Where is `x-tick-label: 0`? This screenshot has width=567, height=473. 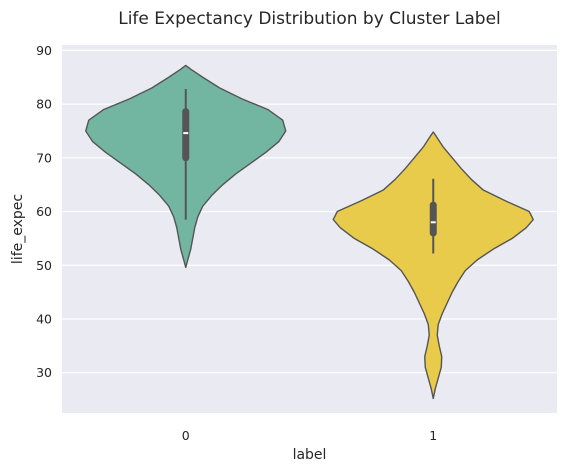
x-tick-label: 0 is located at coordinates (186, 435).